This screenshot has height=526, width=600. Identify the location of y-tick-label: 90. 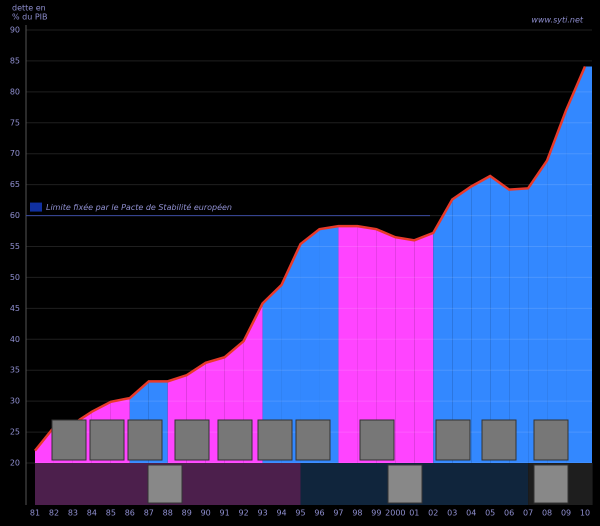
(15, 30).